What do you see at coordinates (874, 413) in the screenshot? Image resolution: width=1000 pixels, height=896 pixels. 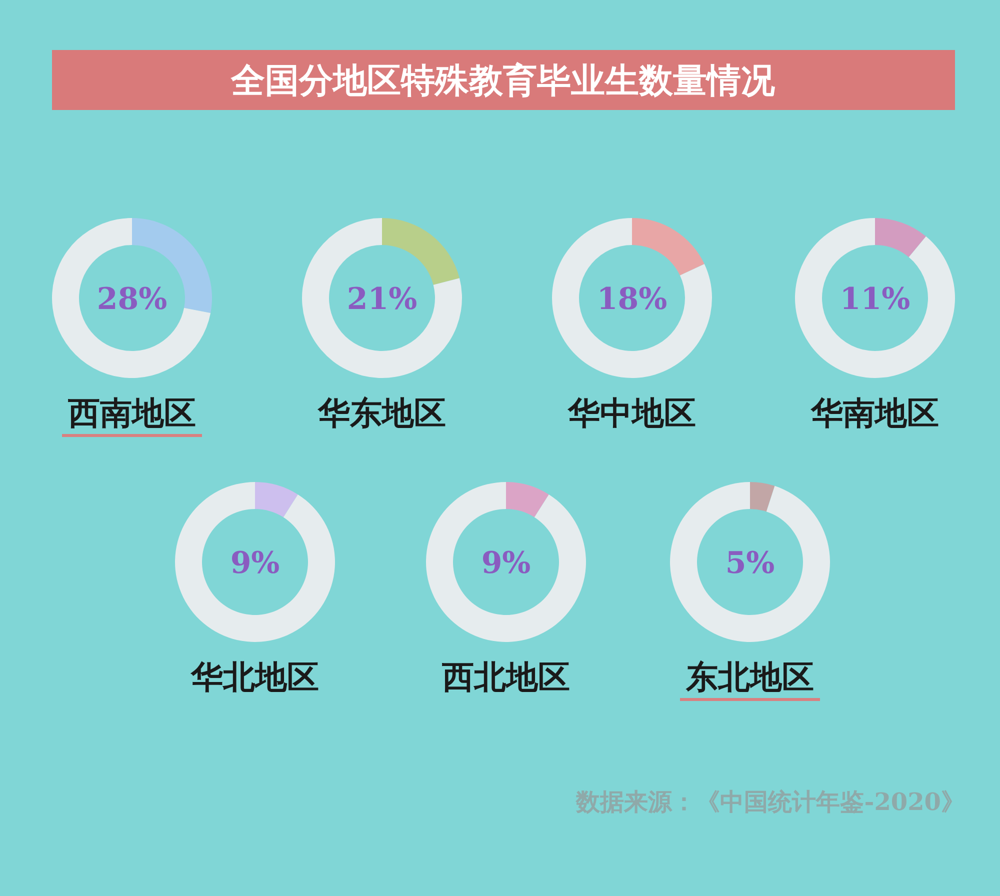 I see `text: 华南地区` at bounding box center [874, 413].